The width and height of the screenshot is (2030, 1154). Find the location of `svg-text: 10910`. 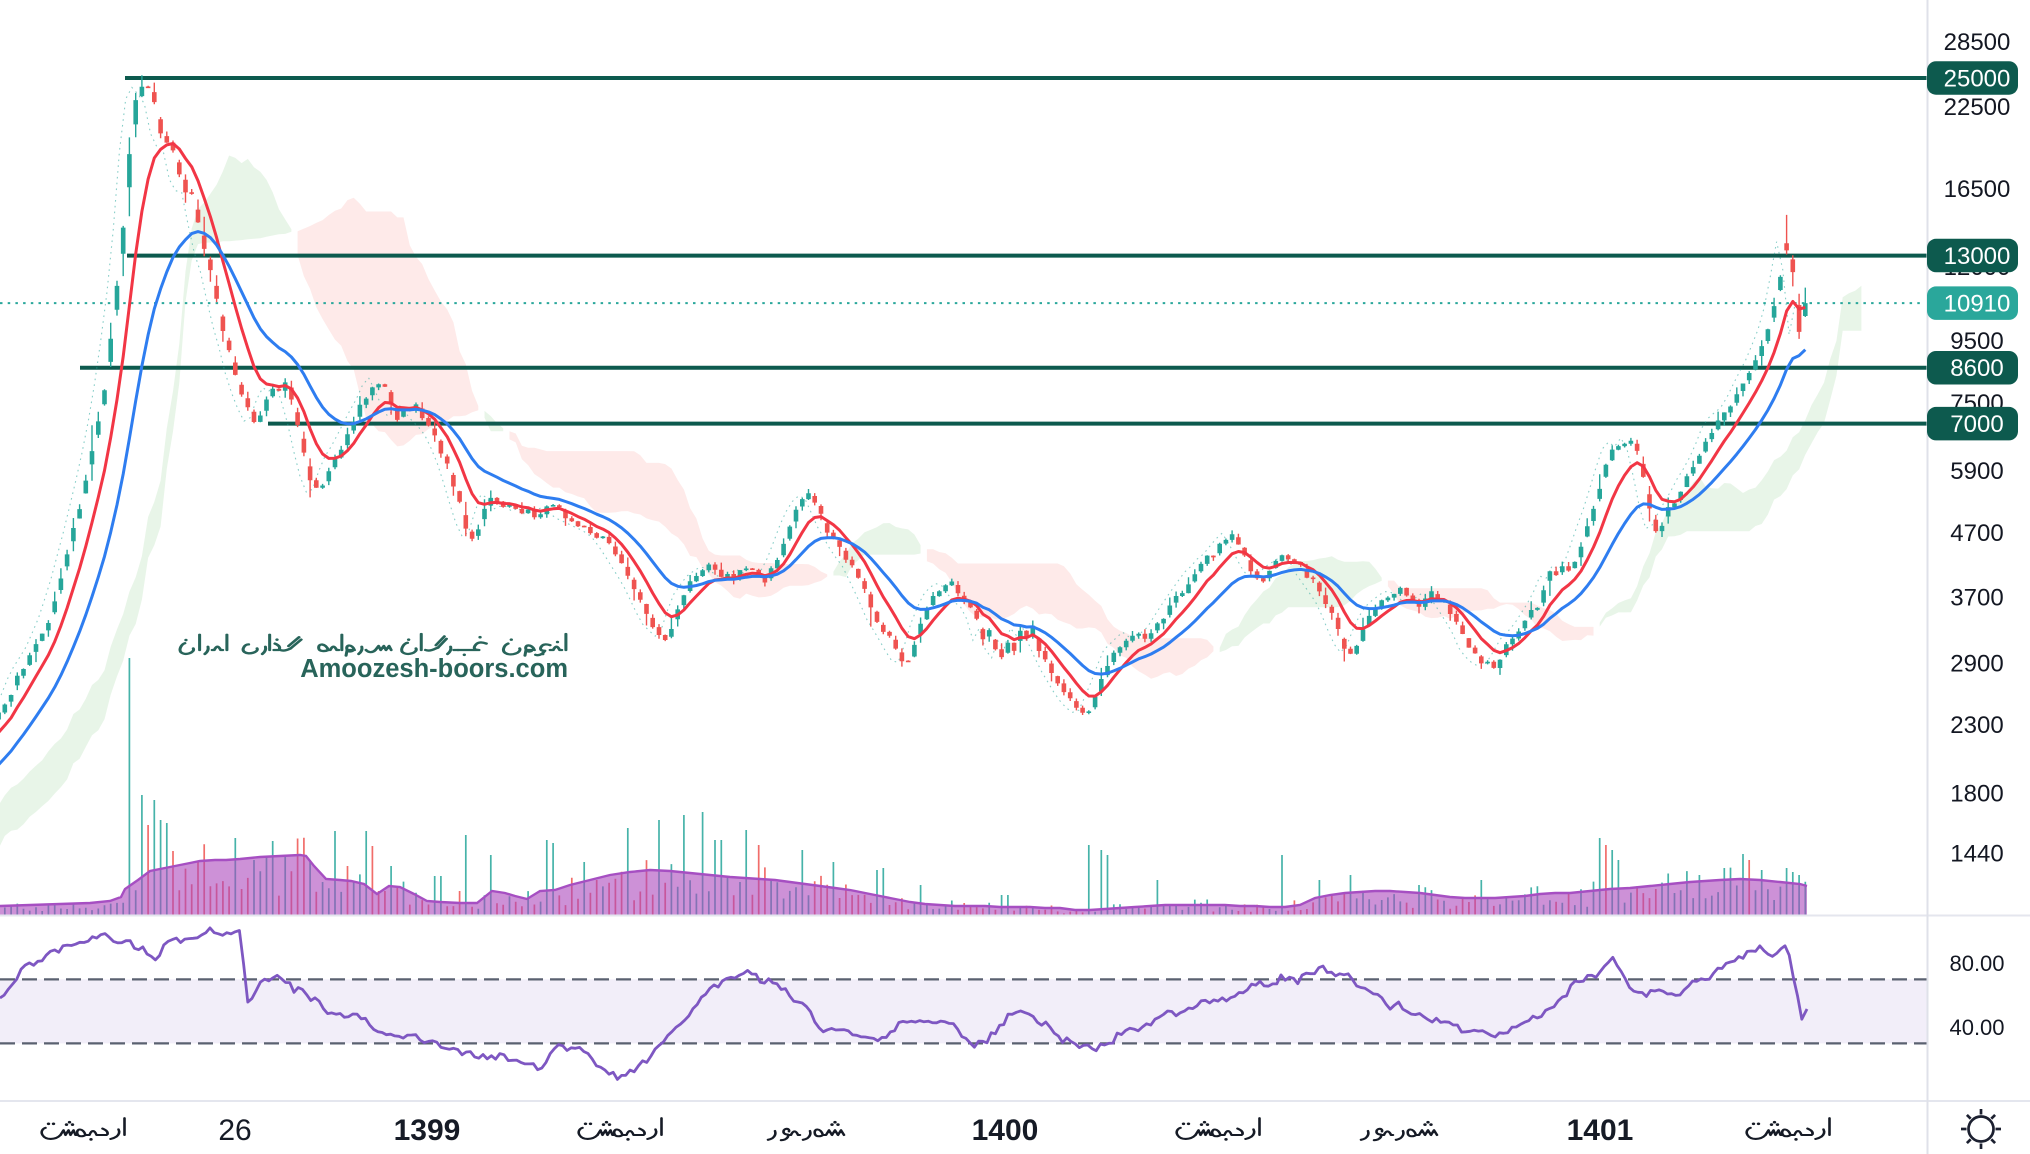

svg-text: 10910 is located at coordinates (1977, 304).